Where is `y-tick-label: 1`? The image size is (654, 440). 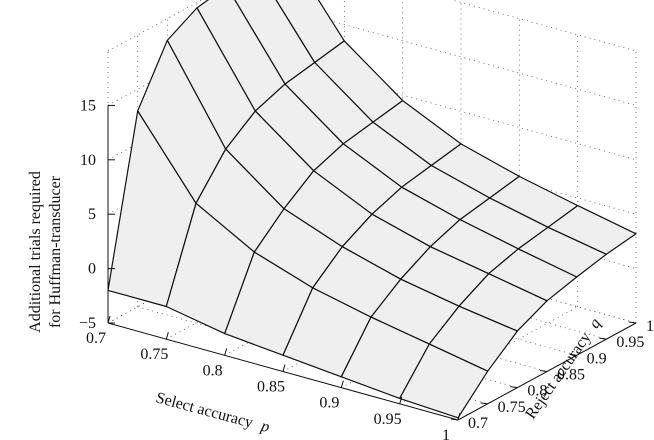 y-tick-label: 1 is located at coordinates (650, 326).